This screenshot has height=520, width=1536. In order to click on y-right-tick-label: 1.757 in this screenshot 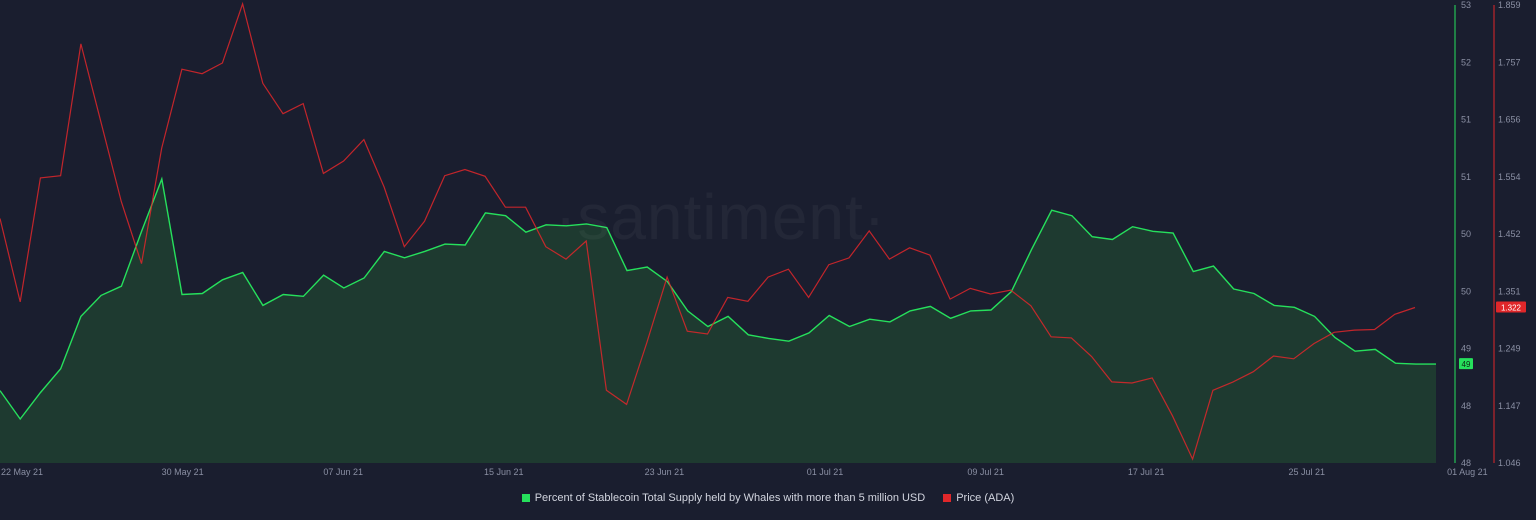, I will do `click(1509, 62)`.